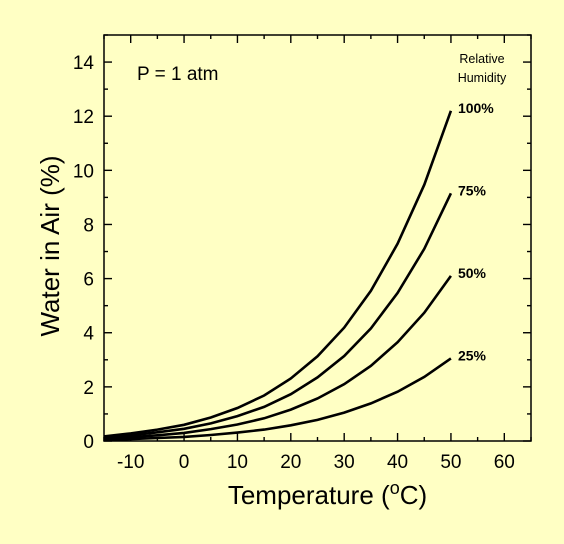 This screenshot has width=564, height=544. Describe the element at coordinates (290, 462) in the screenshot. I see `x-tick-label: 20` at that location.